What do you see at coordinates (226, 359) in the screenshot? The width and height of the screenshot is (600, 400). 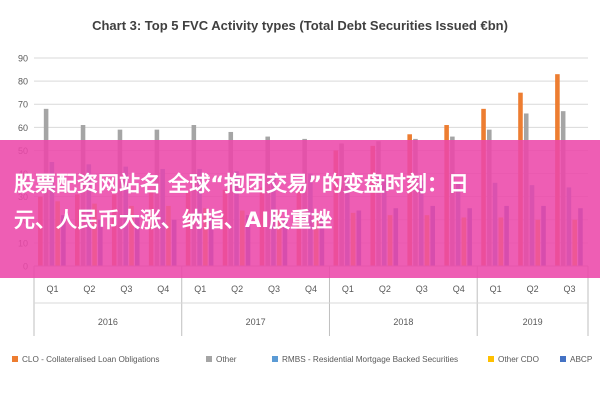 I see `legend-label: Other` at bounding box center [226, 359].